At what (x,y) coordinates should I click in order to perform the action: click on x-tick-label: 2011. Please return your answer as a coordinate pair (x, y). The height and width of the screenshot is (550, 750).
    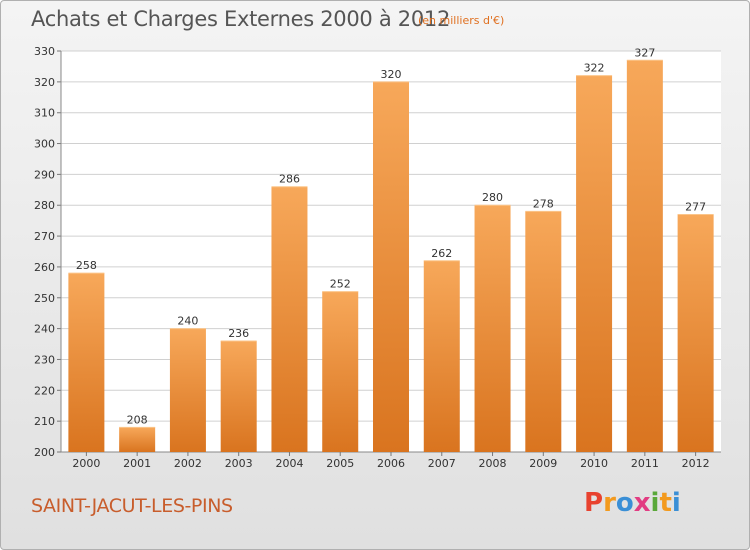
    Looking at the image, I should click on (645, 463).